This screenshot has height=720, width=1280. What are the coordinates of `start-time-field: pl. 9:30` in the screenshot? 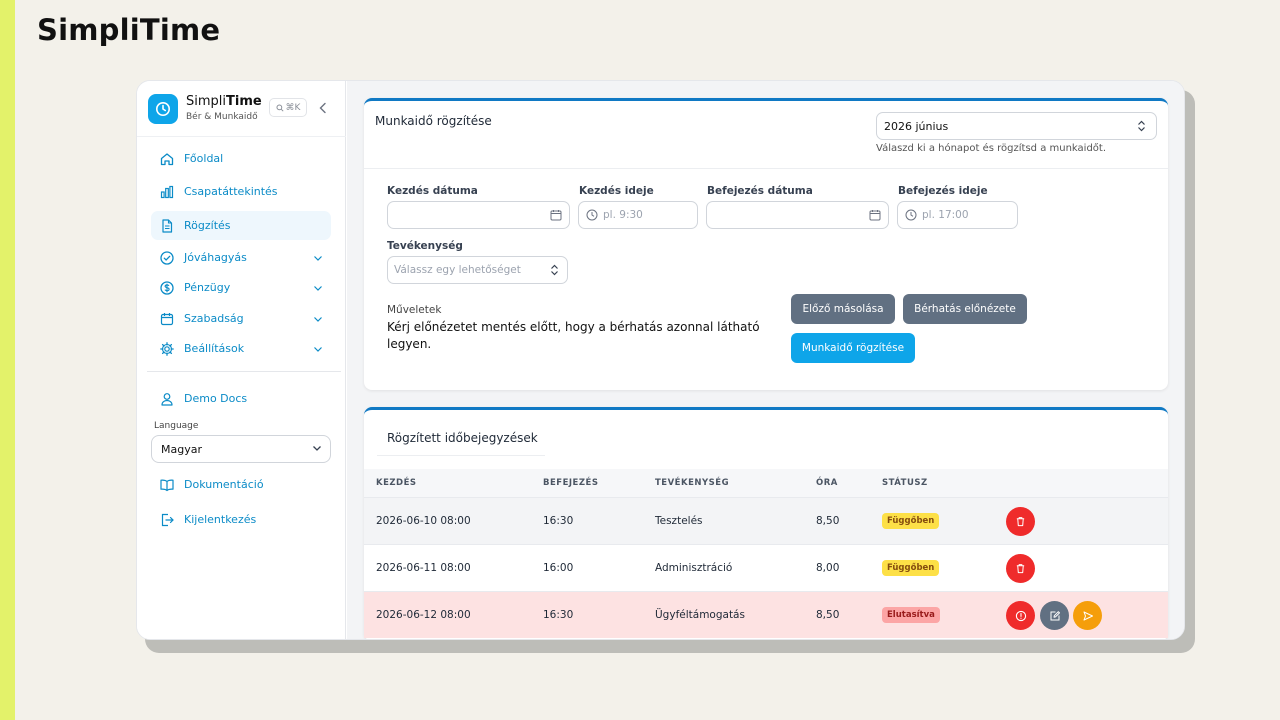 It's located at (638, 215).